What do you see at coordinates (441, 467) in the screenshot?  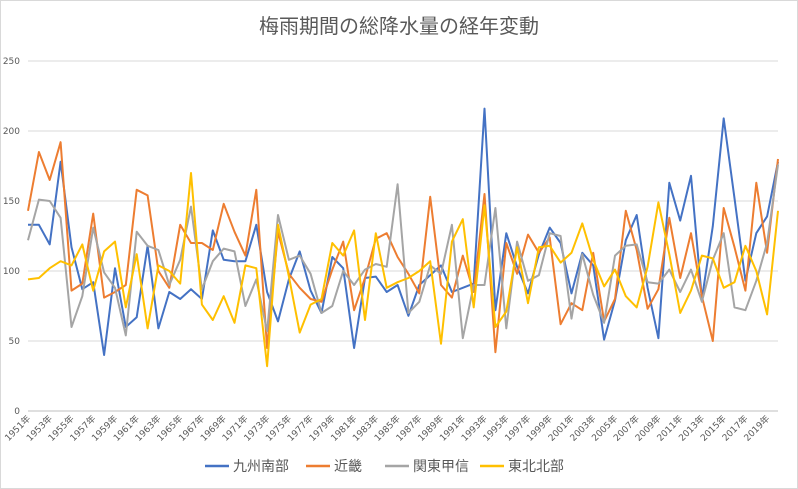 I see `legend-label: 関東甲信` at bounding box center [441, 467].